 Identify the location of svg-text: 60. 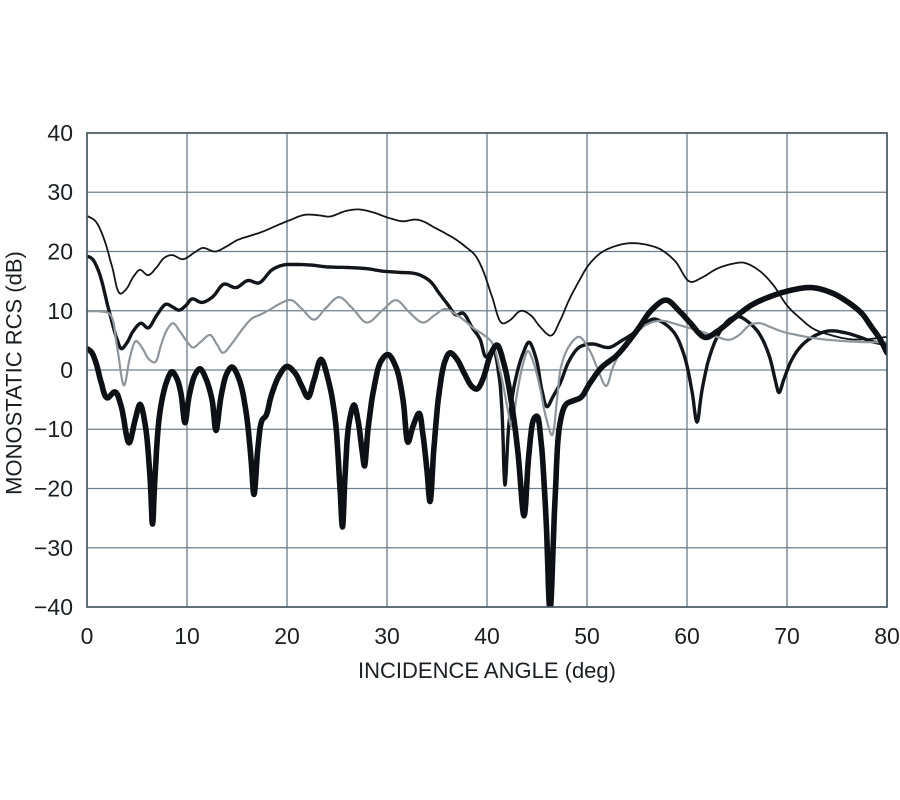
(687, 636).